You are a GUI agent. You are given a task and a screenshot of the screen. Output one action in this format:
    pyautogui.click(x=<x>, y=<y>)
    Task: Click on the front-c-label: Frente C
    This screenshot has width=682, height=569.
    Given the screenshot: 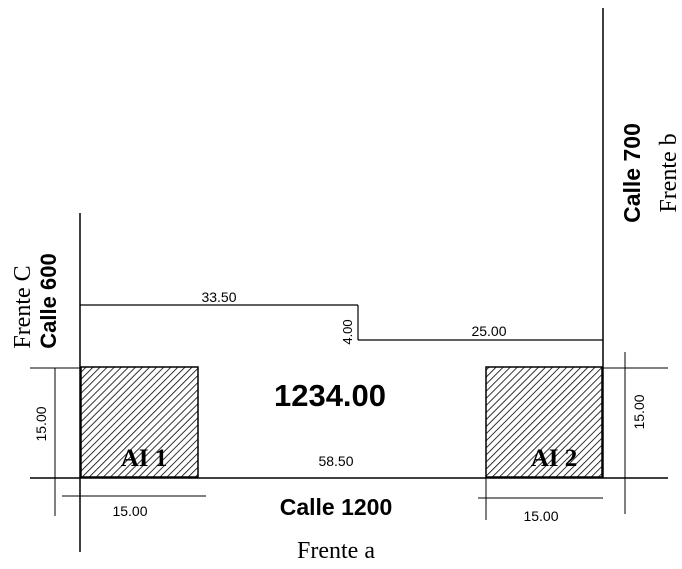 What is the action you would take?
    pyautogui.click(x=23, y=306)
    